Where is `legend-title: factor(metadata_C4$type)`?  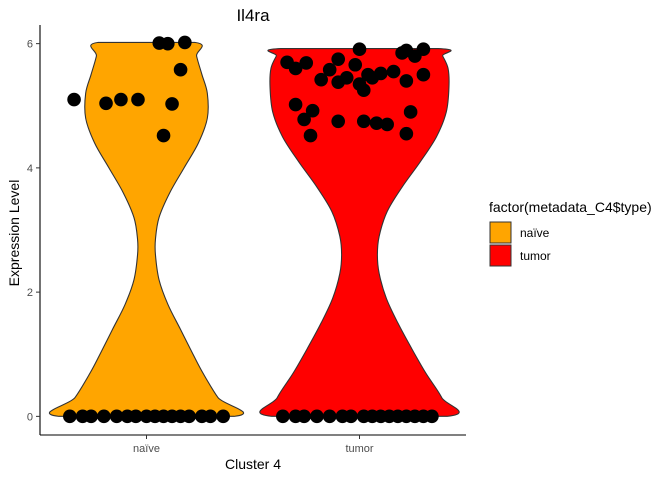 legend-title: factor(metadata_C4$type) is located at coordinates (570, 207).